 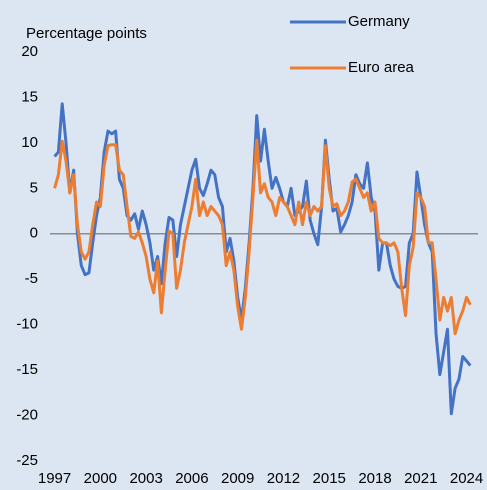 What do you see at coordinates (100, 478) in the screenshot?
I see `x-tick-label: 2000` at bounding box center [100, 478].